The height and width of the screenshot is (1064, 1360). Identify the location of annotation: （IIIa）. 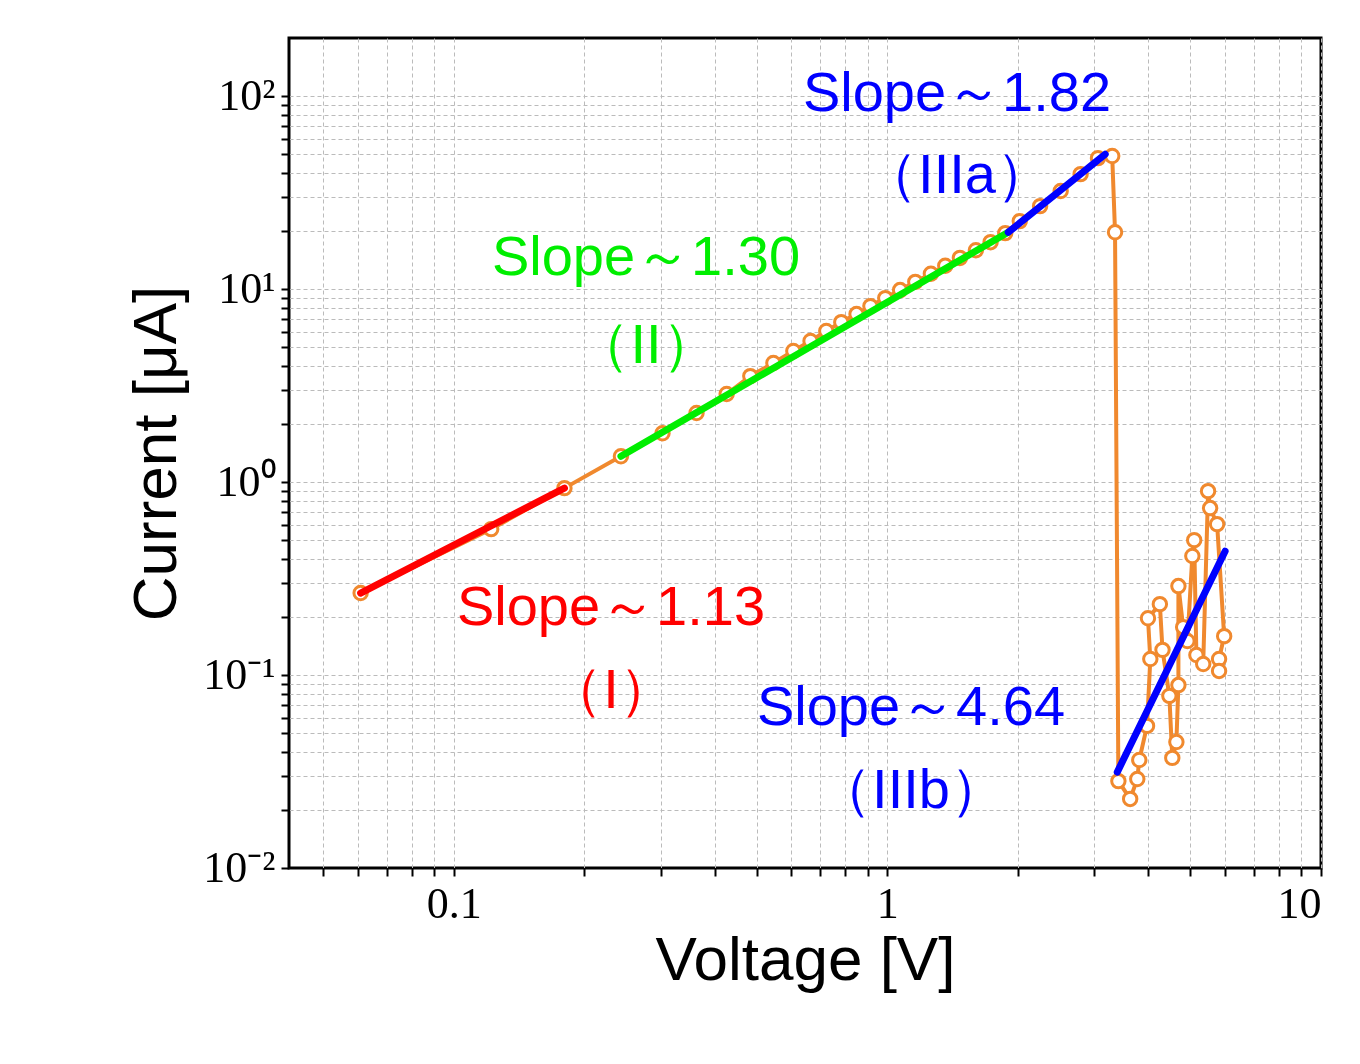
(957, 173).